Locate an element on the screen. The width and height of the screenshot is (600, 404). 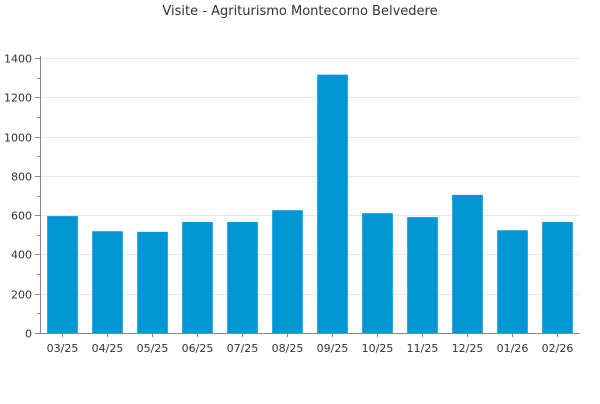
y-tick-label: 1400 is located at coordinates (18, 59).